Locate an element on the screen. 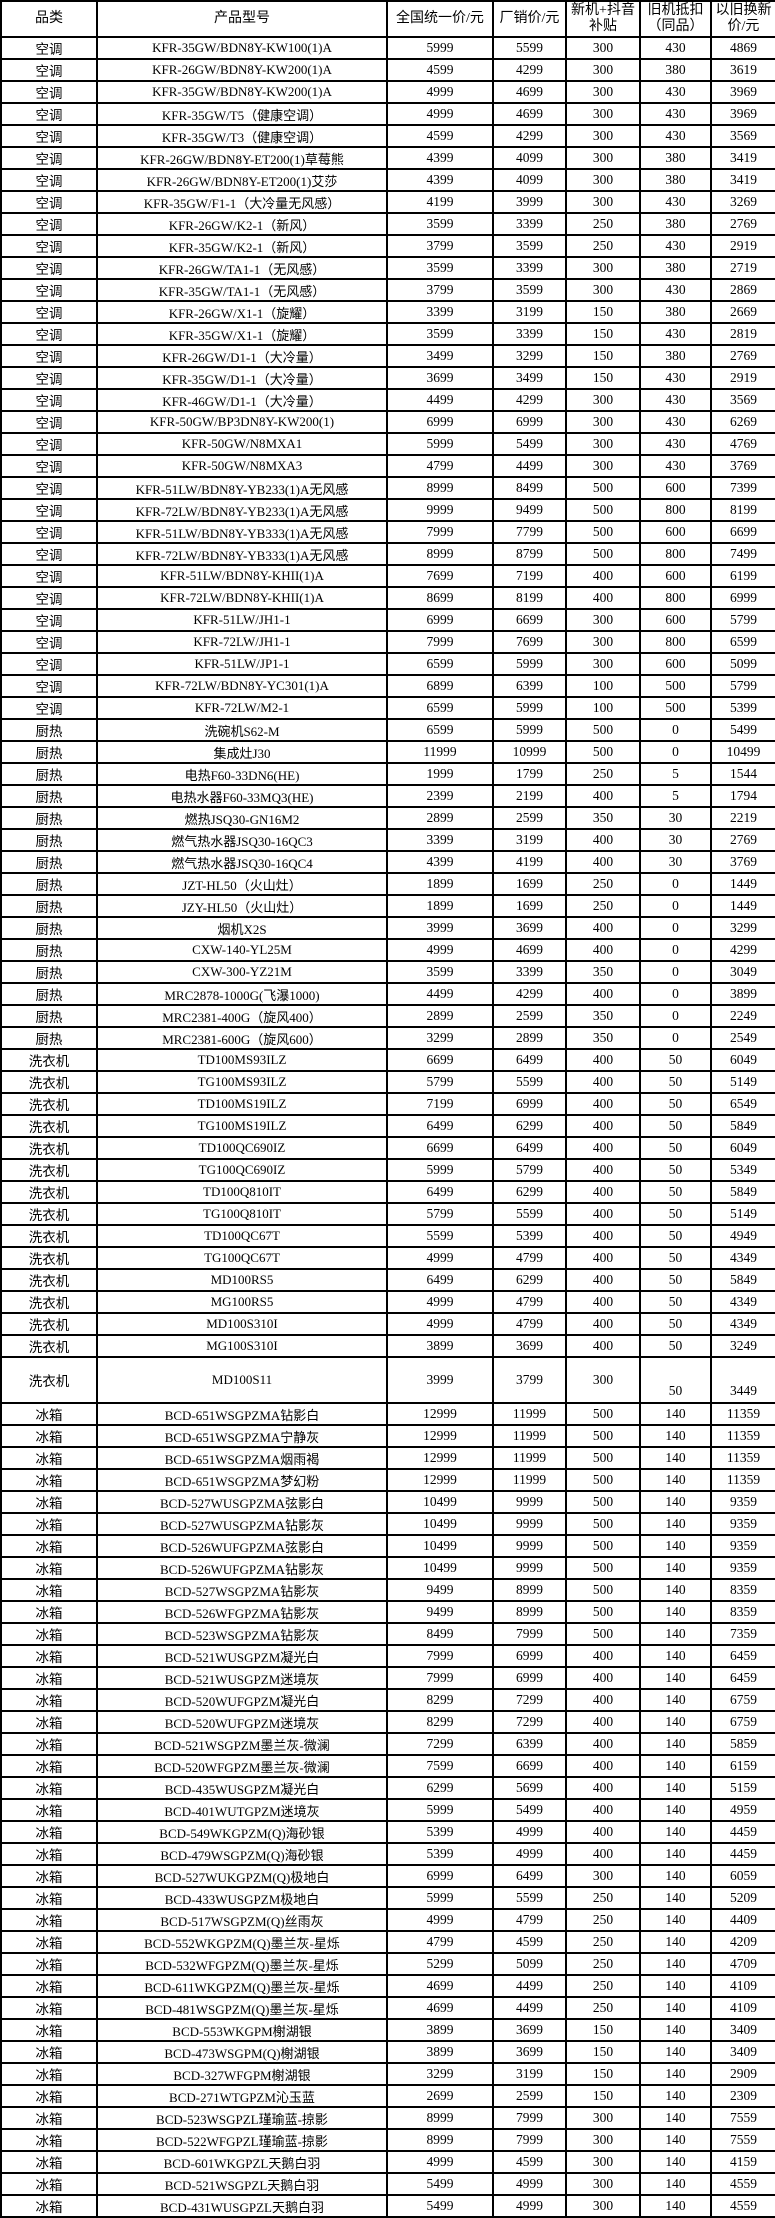 The width and height of the screenshot is (775, 2218). table-row: 冰箱 BCD-517WSGPZM(Q)丝雨灰 4999 4799 250 140 4409 is located at coordinates (387, 1920).